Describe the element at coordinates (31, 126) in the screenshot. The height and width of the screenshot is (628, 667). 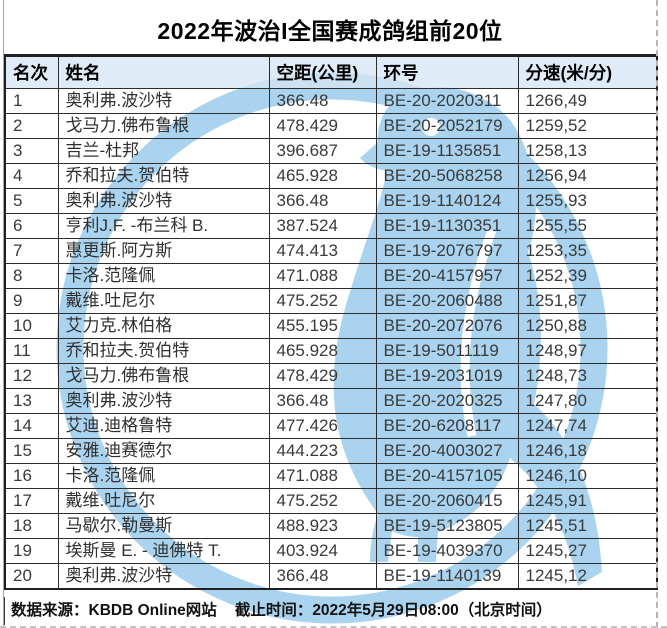
I see `cell-rank: 2` at that location.